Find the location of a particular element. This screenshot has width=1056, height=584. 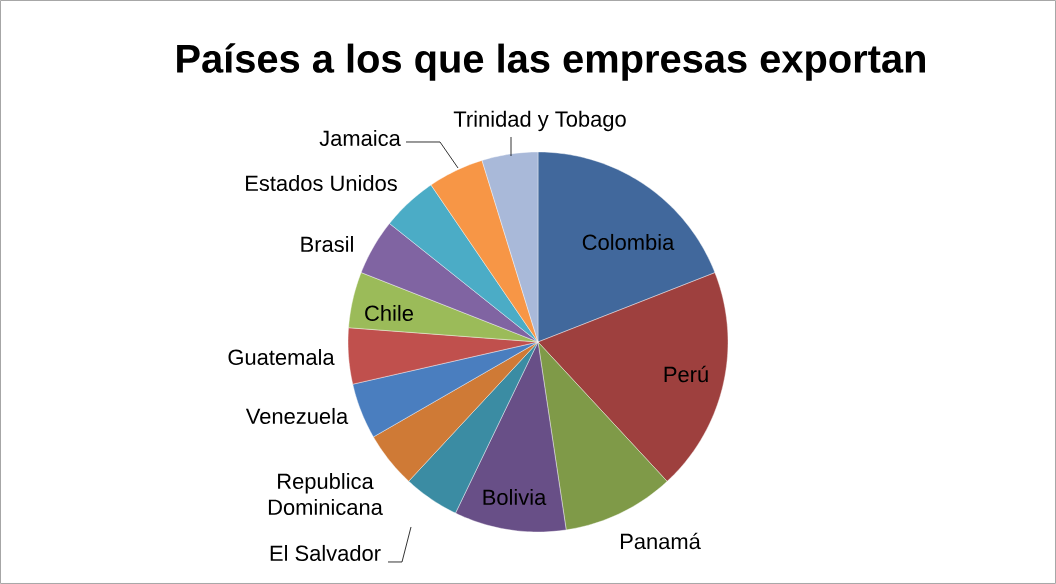

slice-label: Estados Unidos is located at coordinates (321, 183).